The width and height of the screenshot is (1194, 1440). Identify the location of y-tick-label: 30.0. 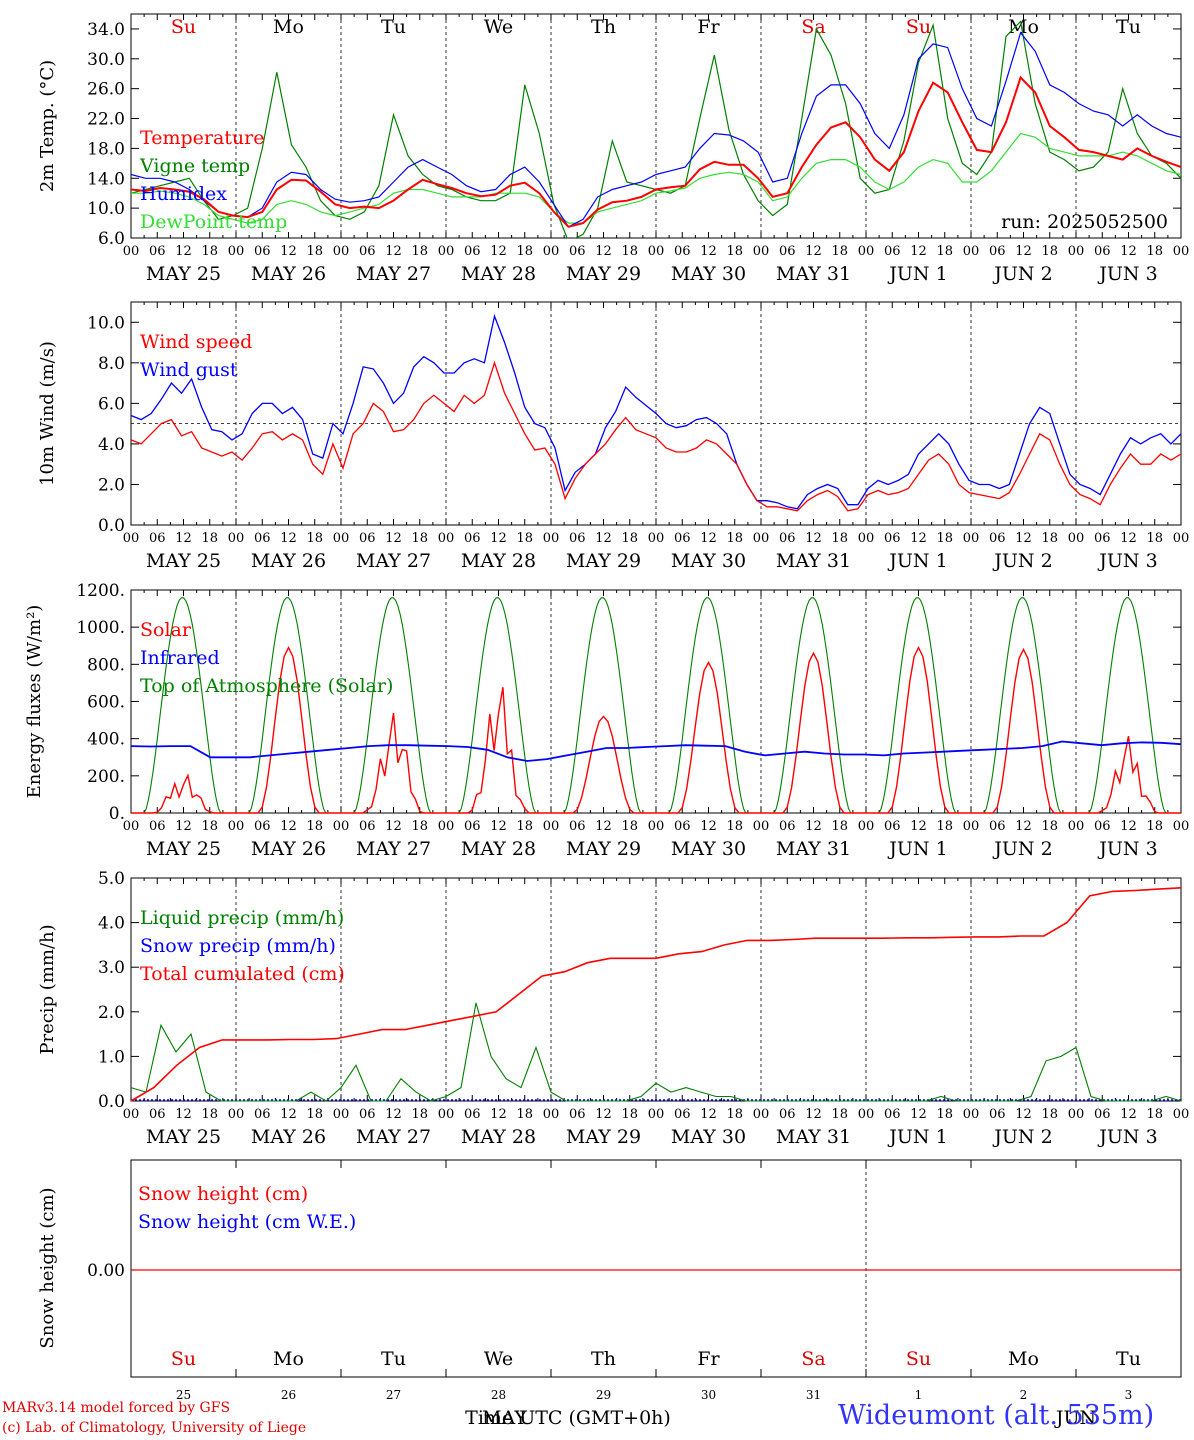
(106, 60).